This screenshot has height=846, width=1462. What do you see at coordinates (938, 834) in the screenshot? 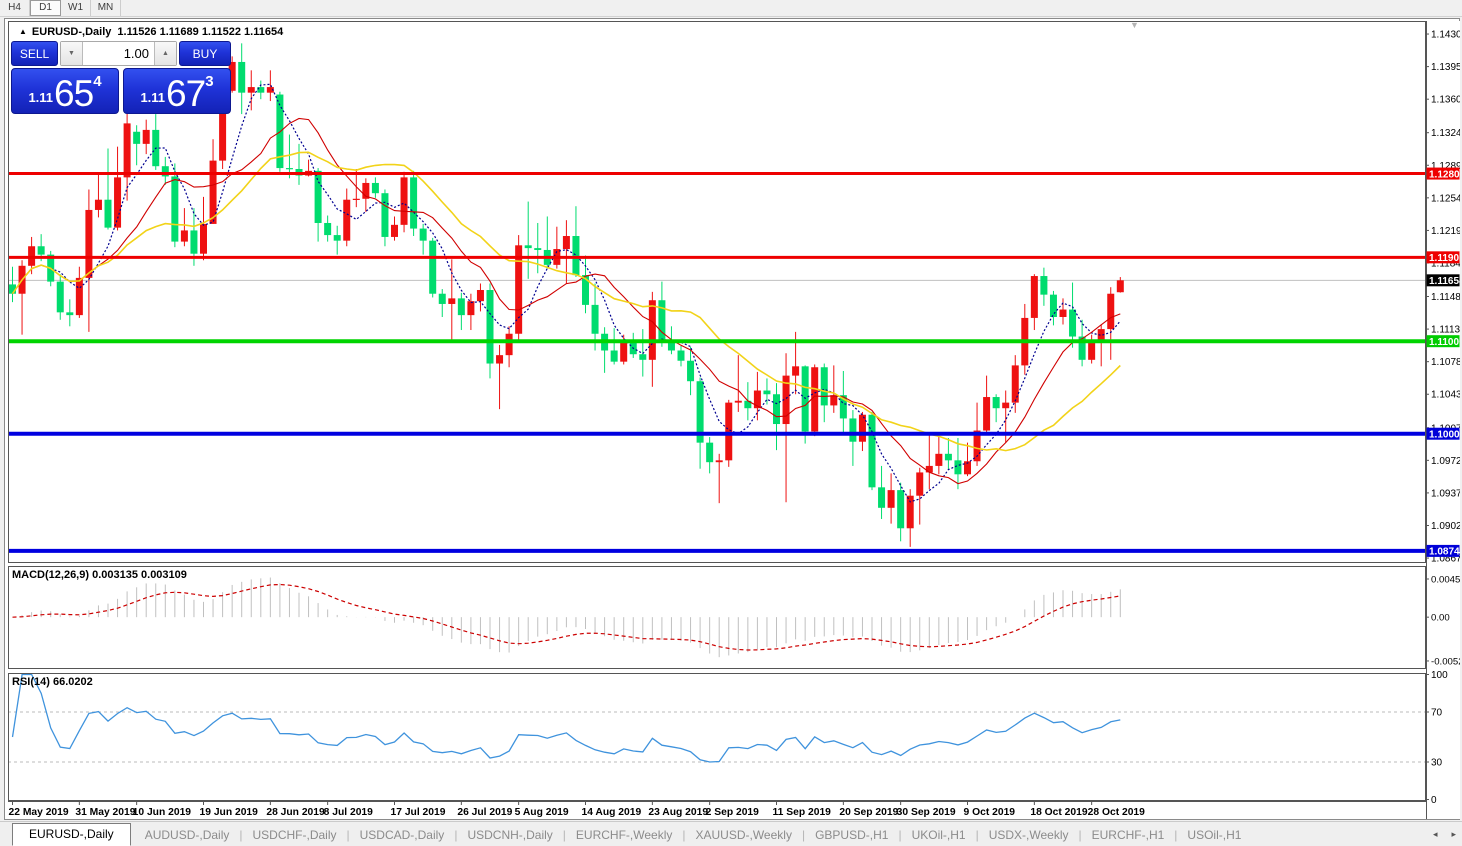
I see `tab-ukoil-h1: UKOil-,H1` at bounding box center [938, 834].